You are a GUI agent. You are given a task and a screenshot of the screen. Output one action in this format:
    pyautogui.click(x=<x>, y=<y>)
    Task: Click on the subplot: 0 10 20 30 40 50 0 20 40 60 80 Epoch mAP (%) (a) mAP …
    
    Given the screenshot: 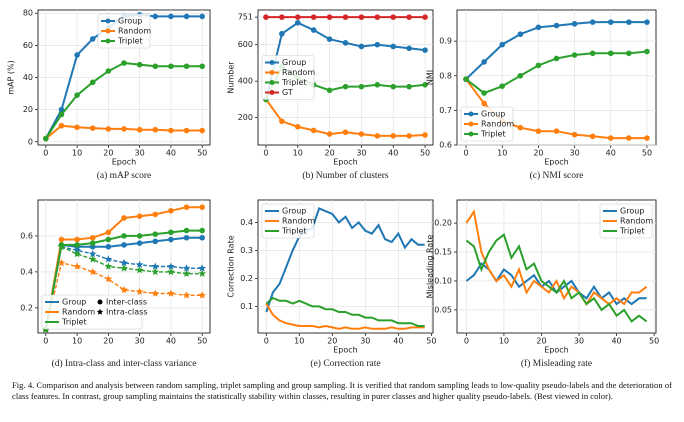 What is the action you would take?
    pyautogui.click(x=109, y=95)
    